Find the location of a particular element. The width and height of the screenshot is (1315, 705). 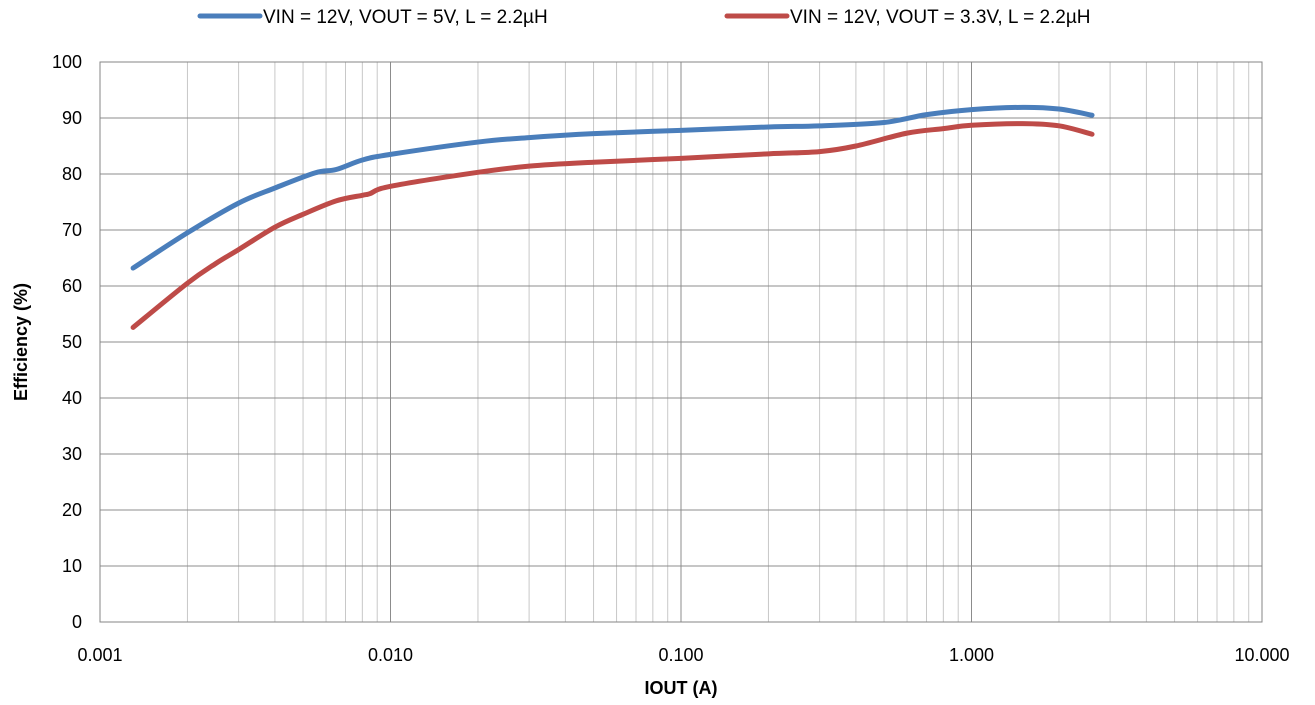

y-tick-label: 20 is located at coordinates (72, 510).